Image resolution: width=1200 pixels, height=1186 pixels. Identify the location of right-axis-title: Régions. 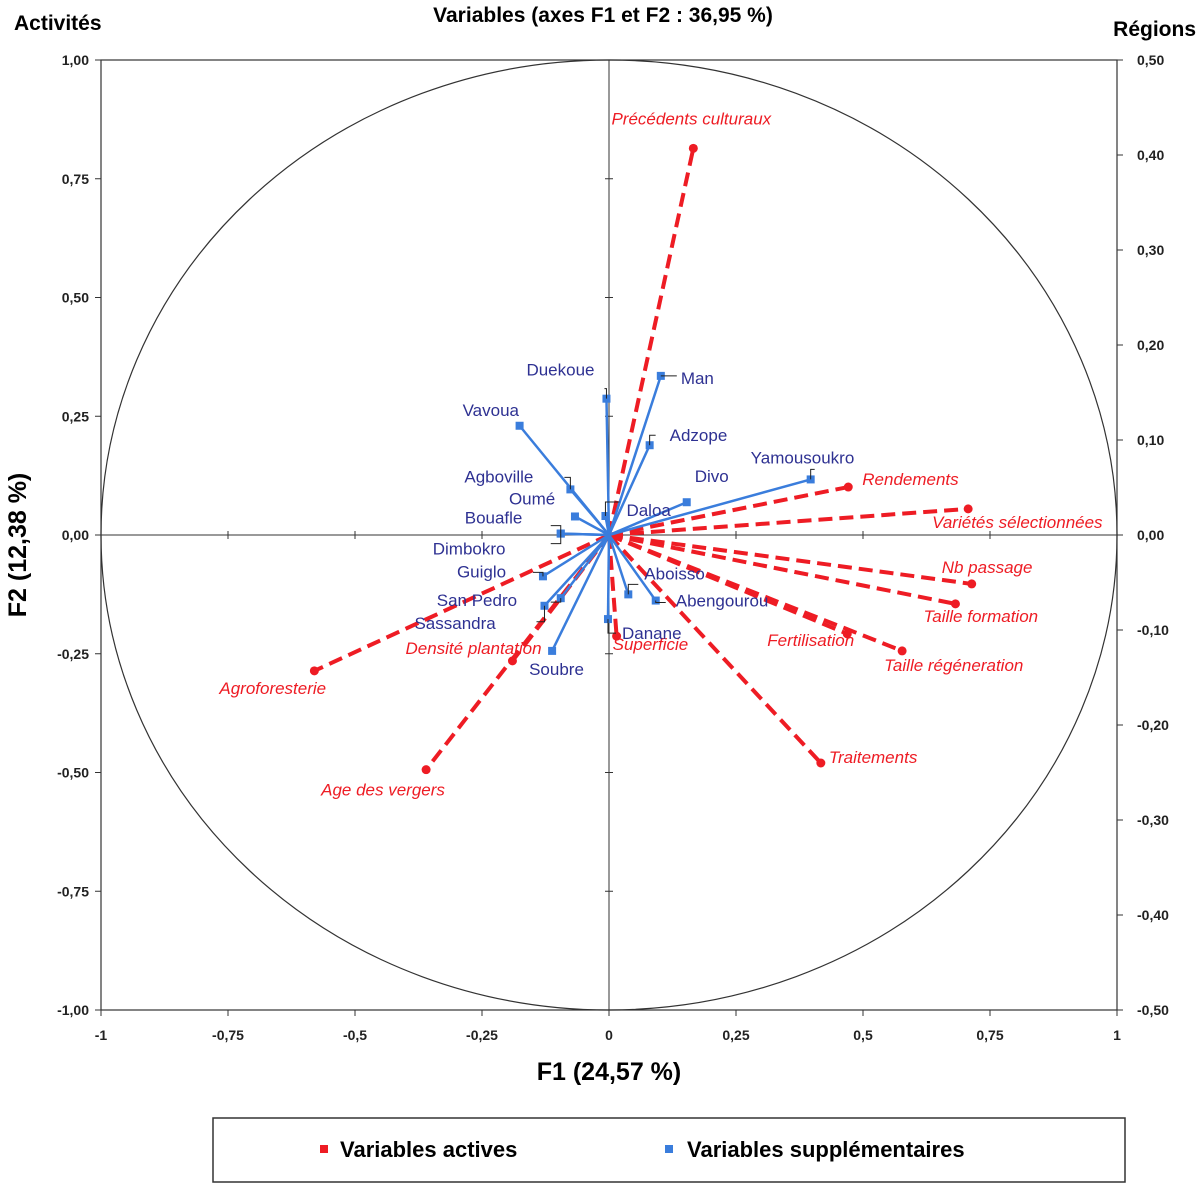
(1154, 29).